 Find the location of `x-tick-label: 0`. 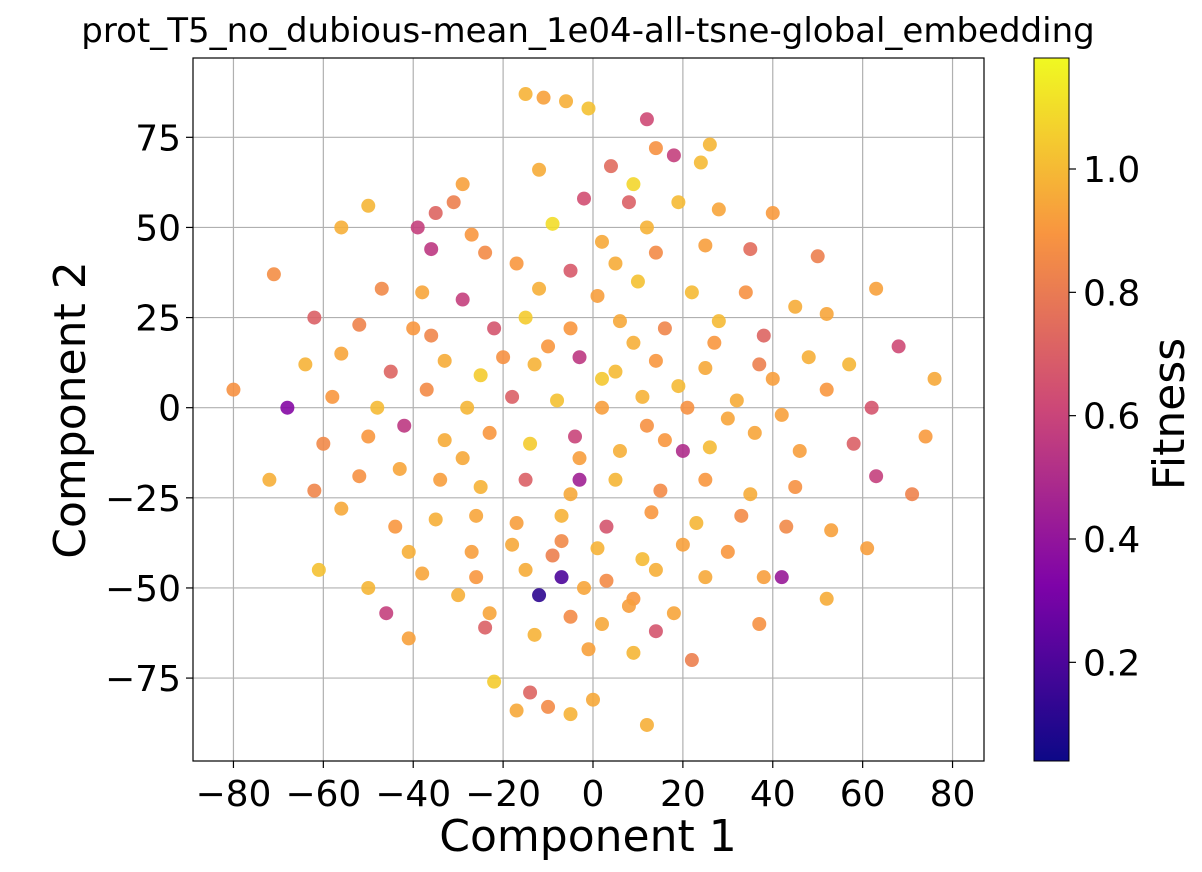

x-tick-label: 0 is located at coordinates (593, 794).